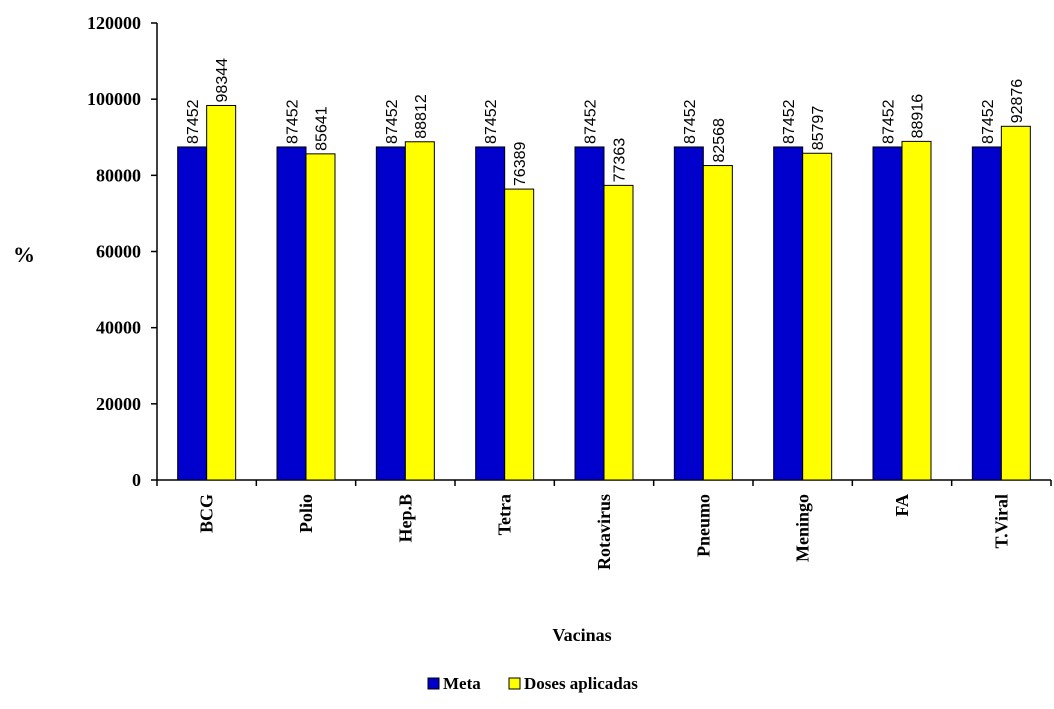 The width and height of the screenshot is (1054, 709). Describe the element at coordinates (118, 175) in the screenshot. I see `y-tick-label: 80000` at that location.